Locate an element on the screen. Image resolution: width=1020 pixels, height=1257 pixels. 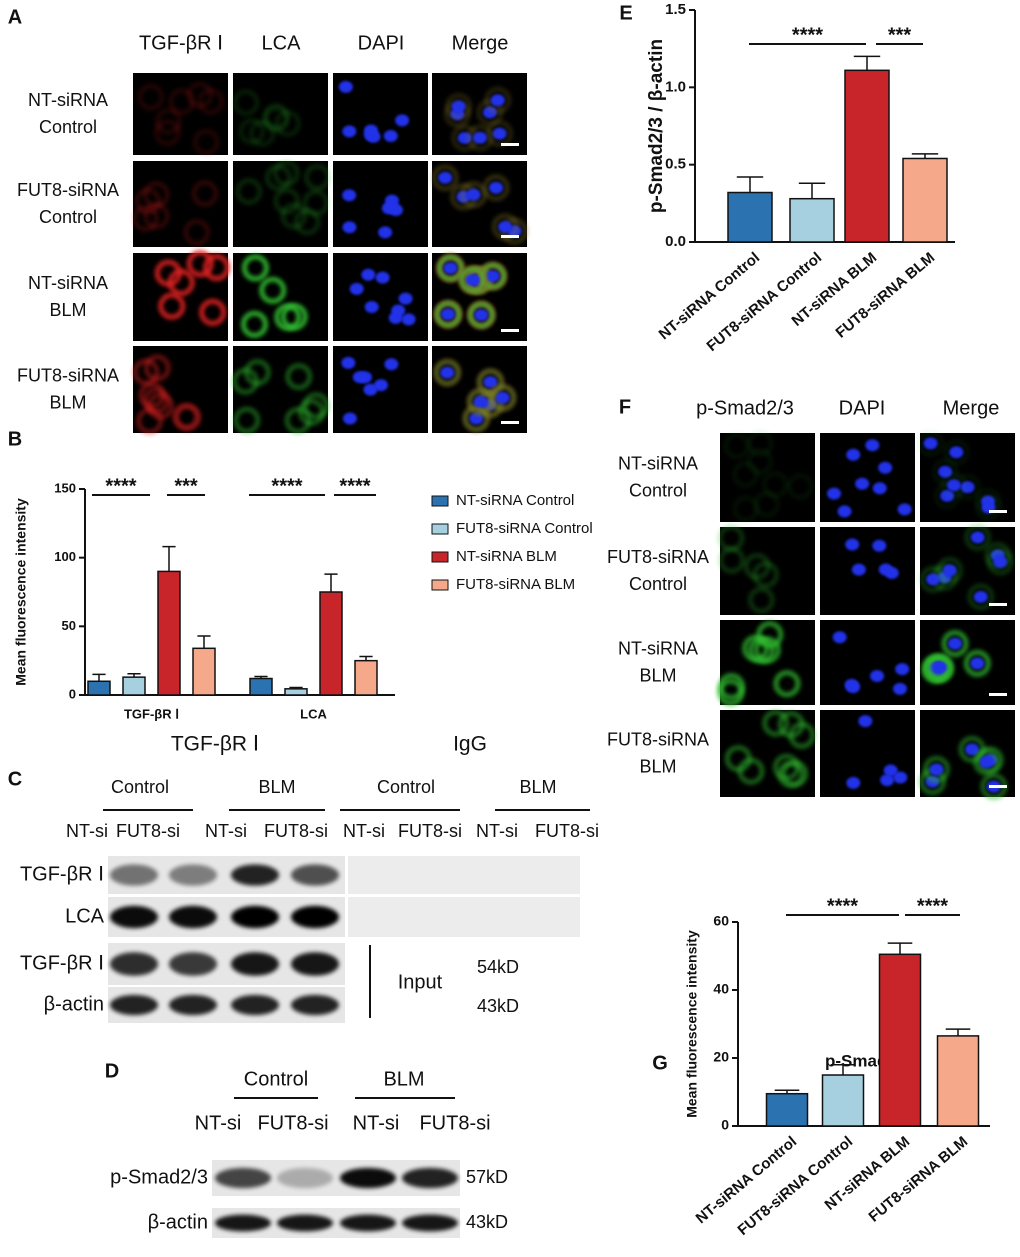
panel-label: E is located at coordinates (625, 13).